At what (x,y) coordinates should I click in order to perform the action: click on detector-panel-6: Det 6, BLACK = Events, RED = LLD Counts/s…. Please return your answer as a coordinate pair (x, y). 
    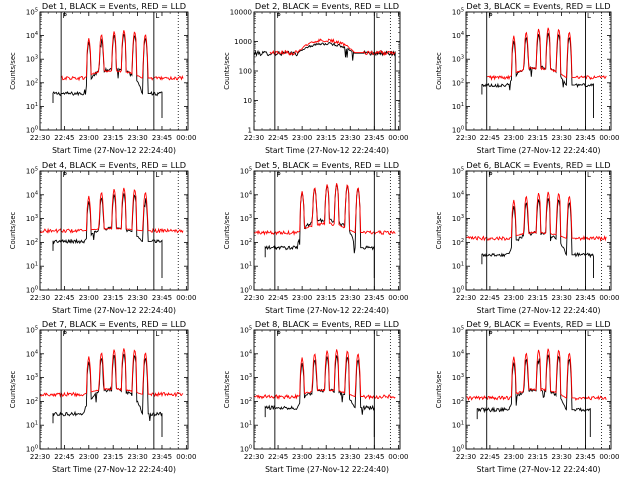
    Looking at the image, I should click on (527, 237).